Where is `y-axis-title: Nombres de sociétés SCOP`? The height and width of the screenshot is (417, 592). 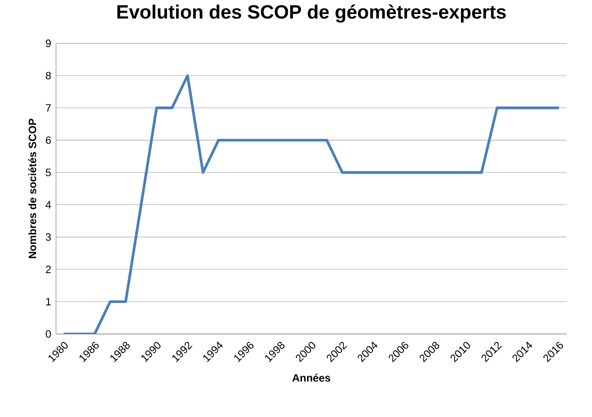 y-axis-title: Nombres de sociétés SCOP is located at coordinates (32, 188).